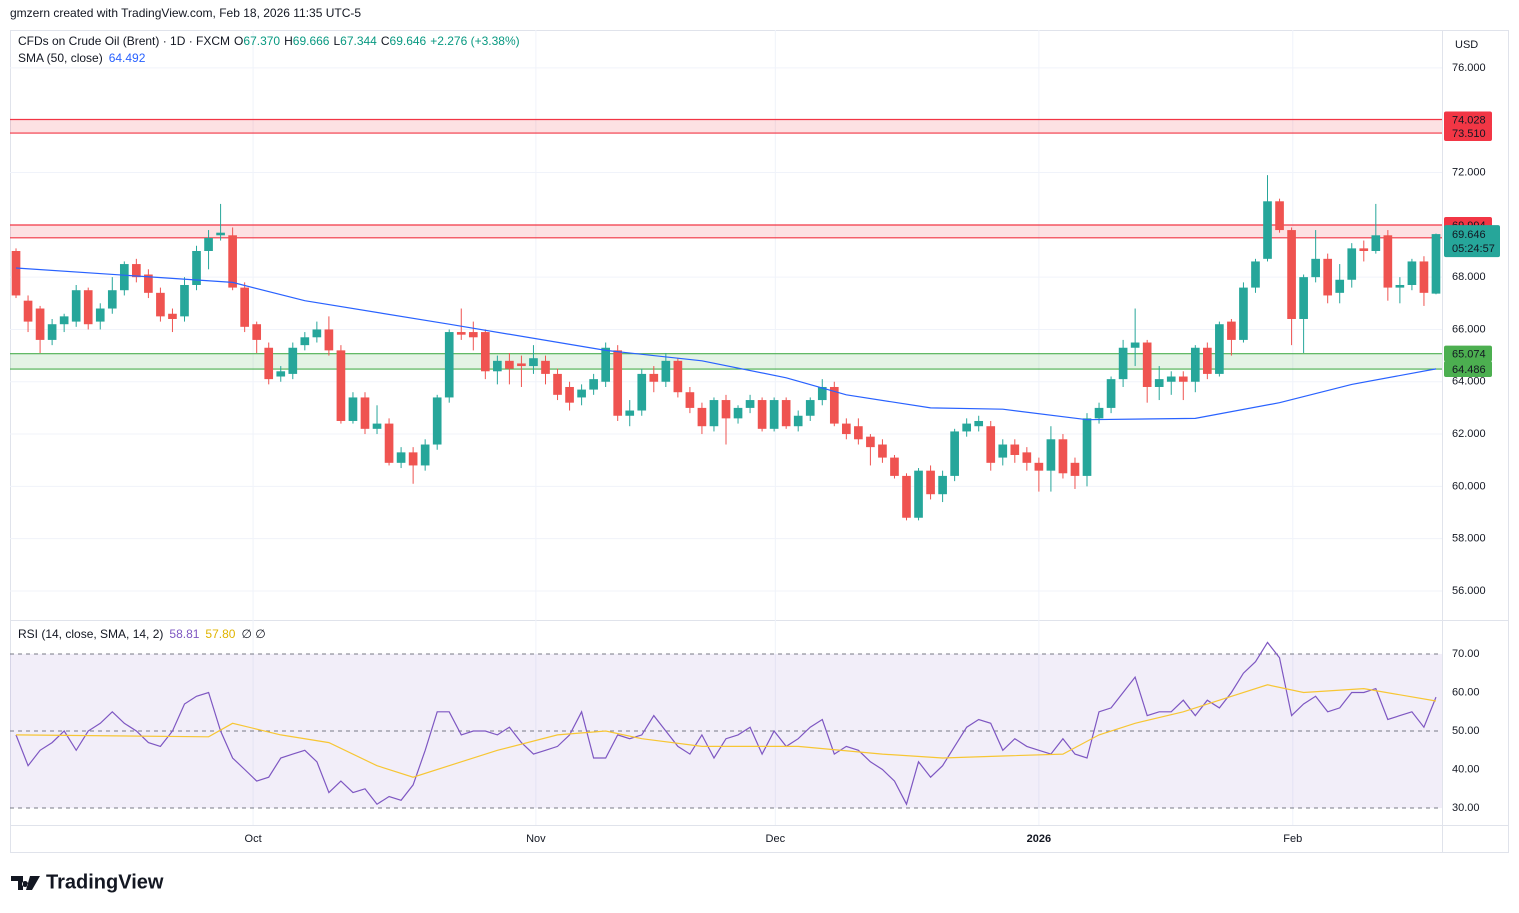 The height and width of the screenshot is (913, 1519). I want to click on legend-key: H, so click(288, 41).